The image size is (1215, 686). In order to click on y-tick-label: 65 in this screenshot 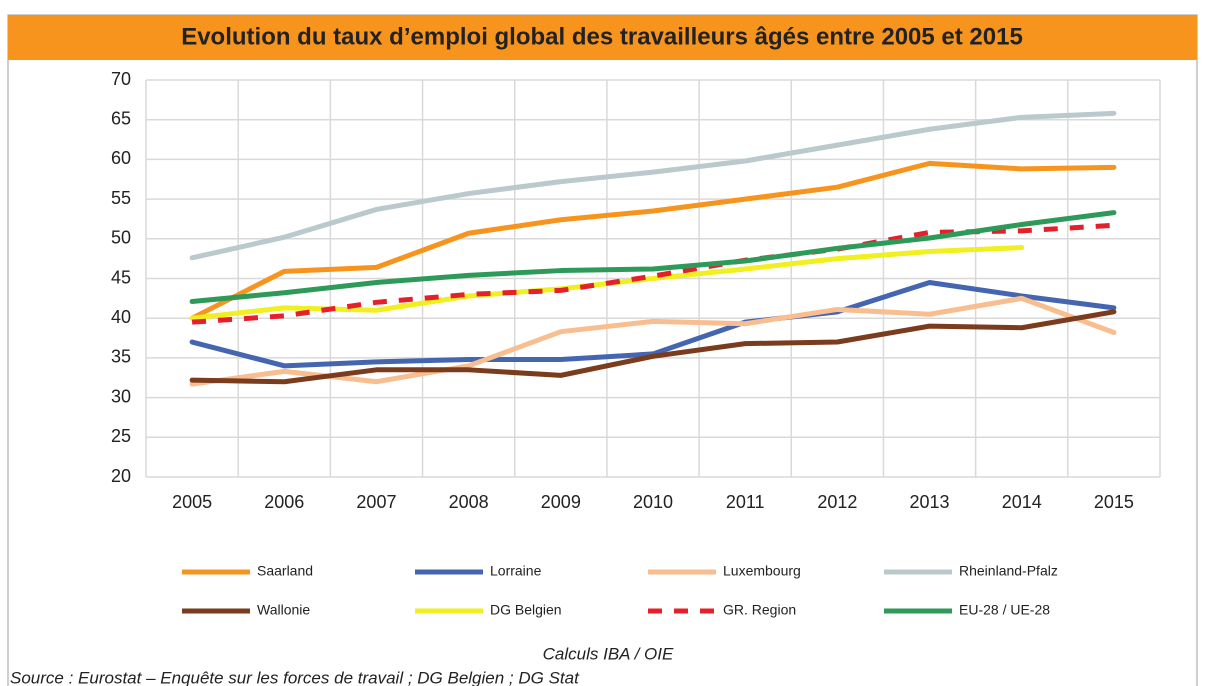, I will do `click(121, 118)`.